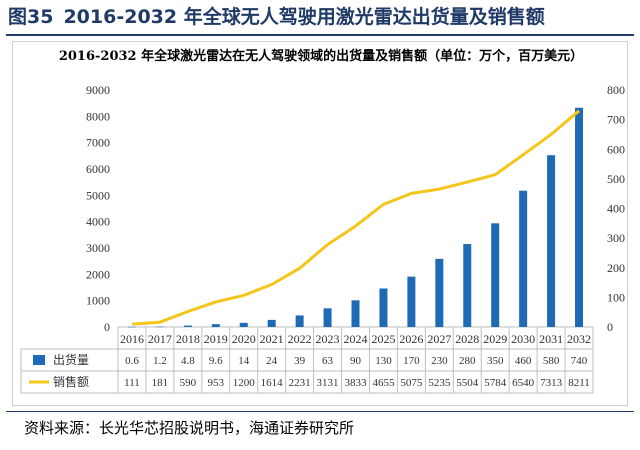  I want to click on data-label-shipment: 170, so click(411, 361).